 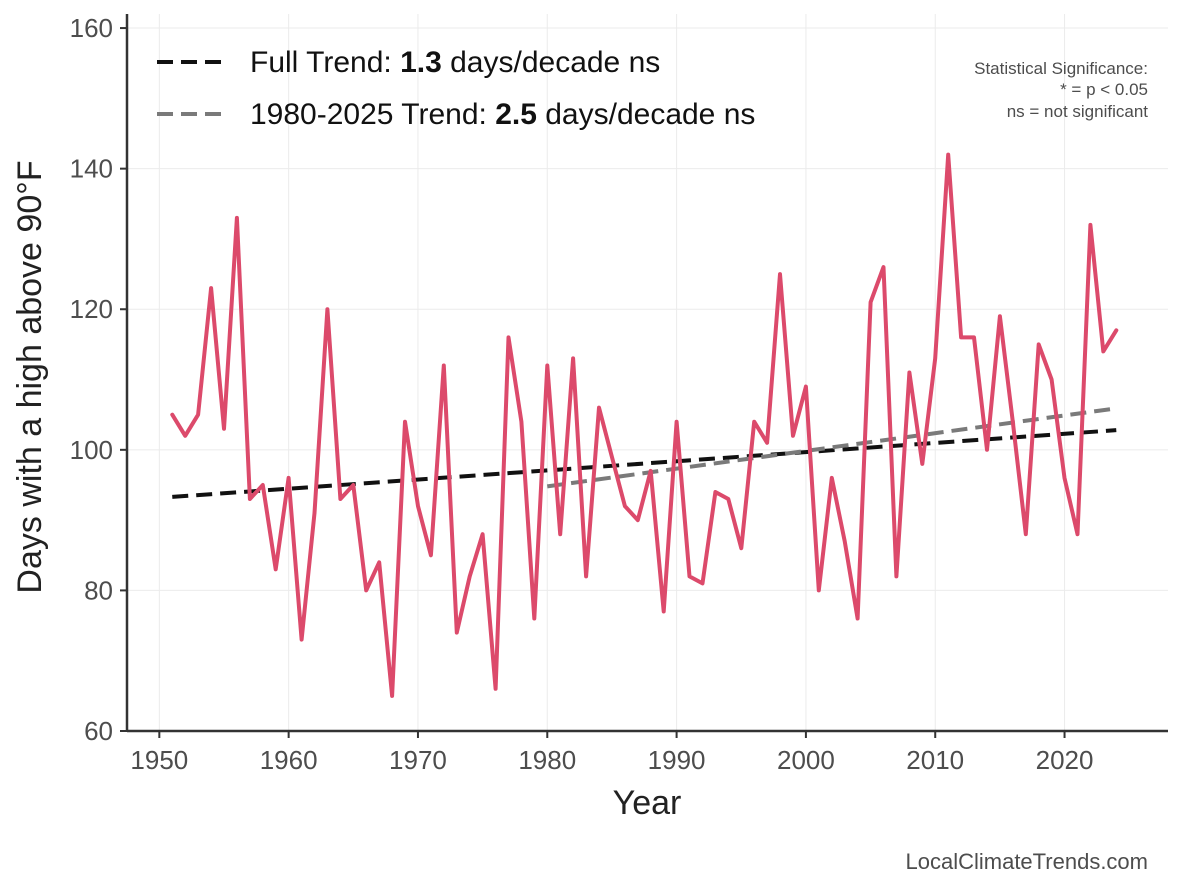 I want to click on legend-1980-trend-suffix: days/decade ns, so click(x=646, y=114).